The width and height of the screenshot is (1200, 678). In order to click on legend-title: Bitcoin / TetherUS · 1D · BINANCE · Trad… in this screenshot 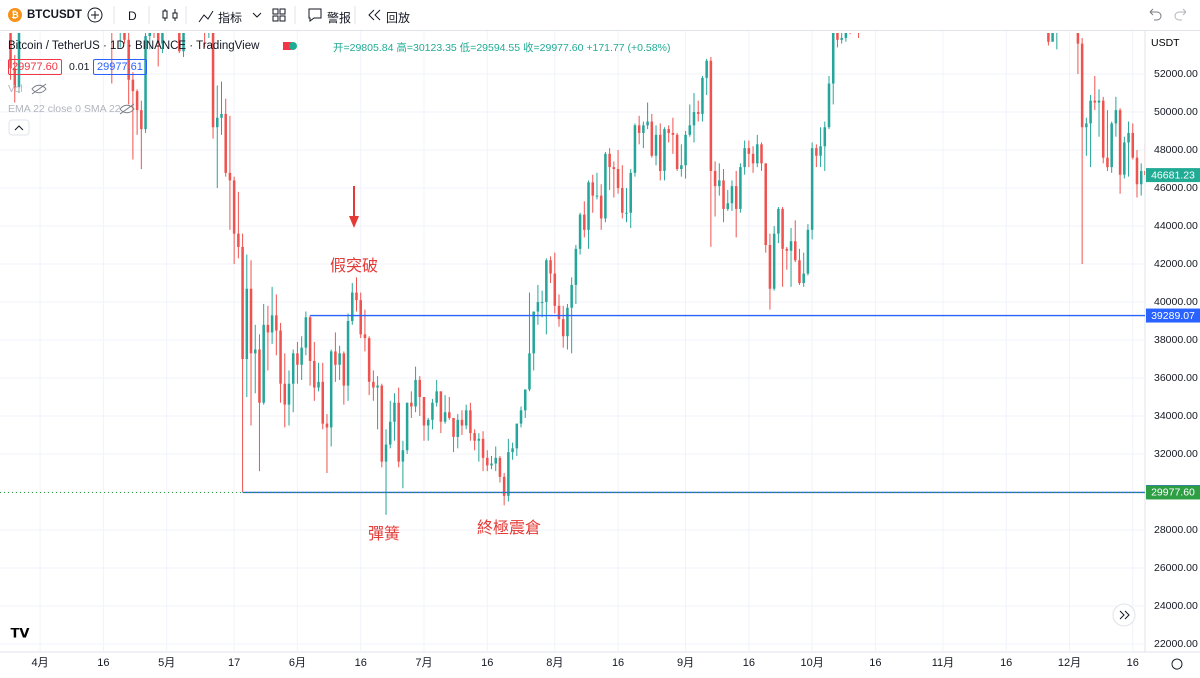, I will do `click(134, 46)`.